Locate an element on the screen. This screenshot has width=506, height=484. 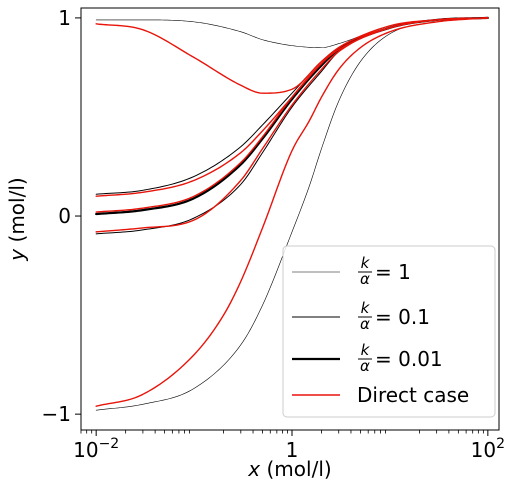
x-axis-label: x (mol/l) is located at coordinates (289, 469).